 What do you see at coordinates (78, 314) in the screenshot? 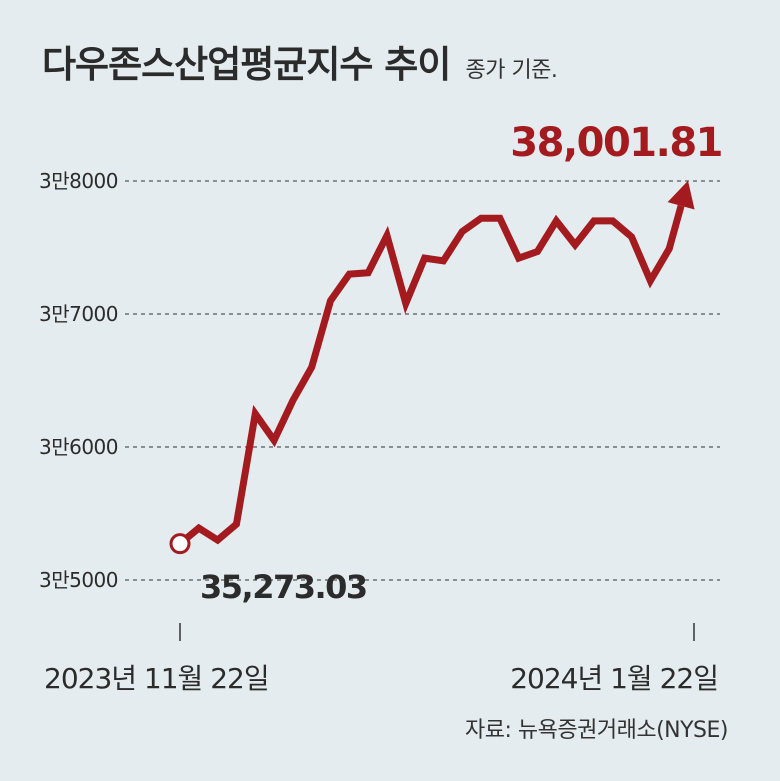
I see `y-tick-label: 3만7000` at bounding box center [78, 314].